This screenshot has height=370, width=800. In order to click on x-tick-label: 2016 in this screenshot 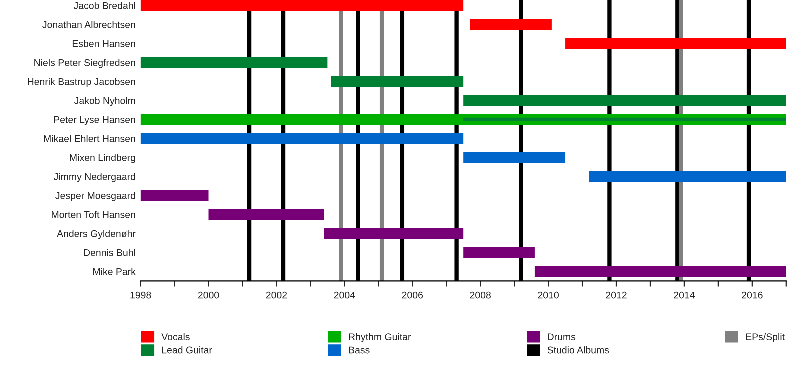, I will do `click(752, 295)`.